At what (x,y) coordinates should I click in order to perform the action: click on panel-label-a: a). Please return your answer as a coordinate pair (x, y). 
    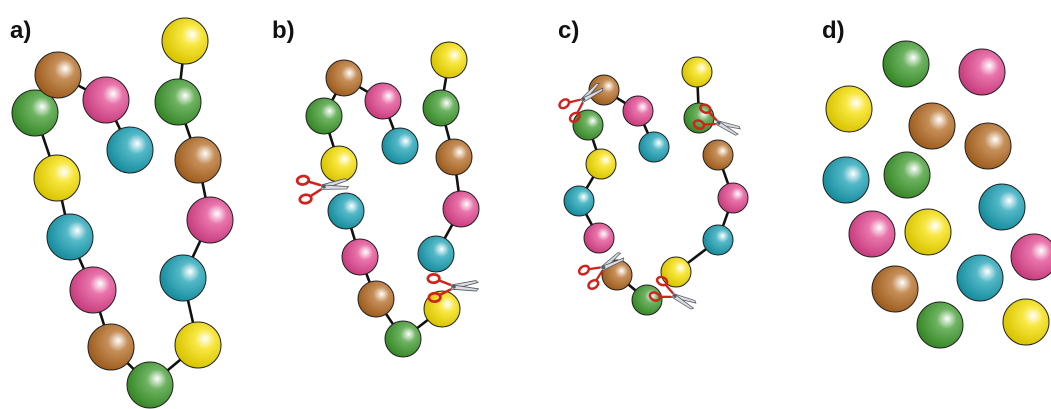
    Looking at the image, I should click on (20, 30).